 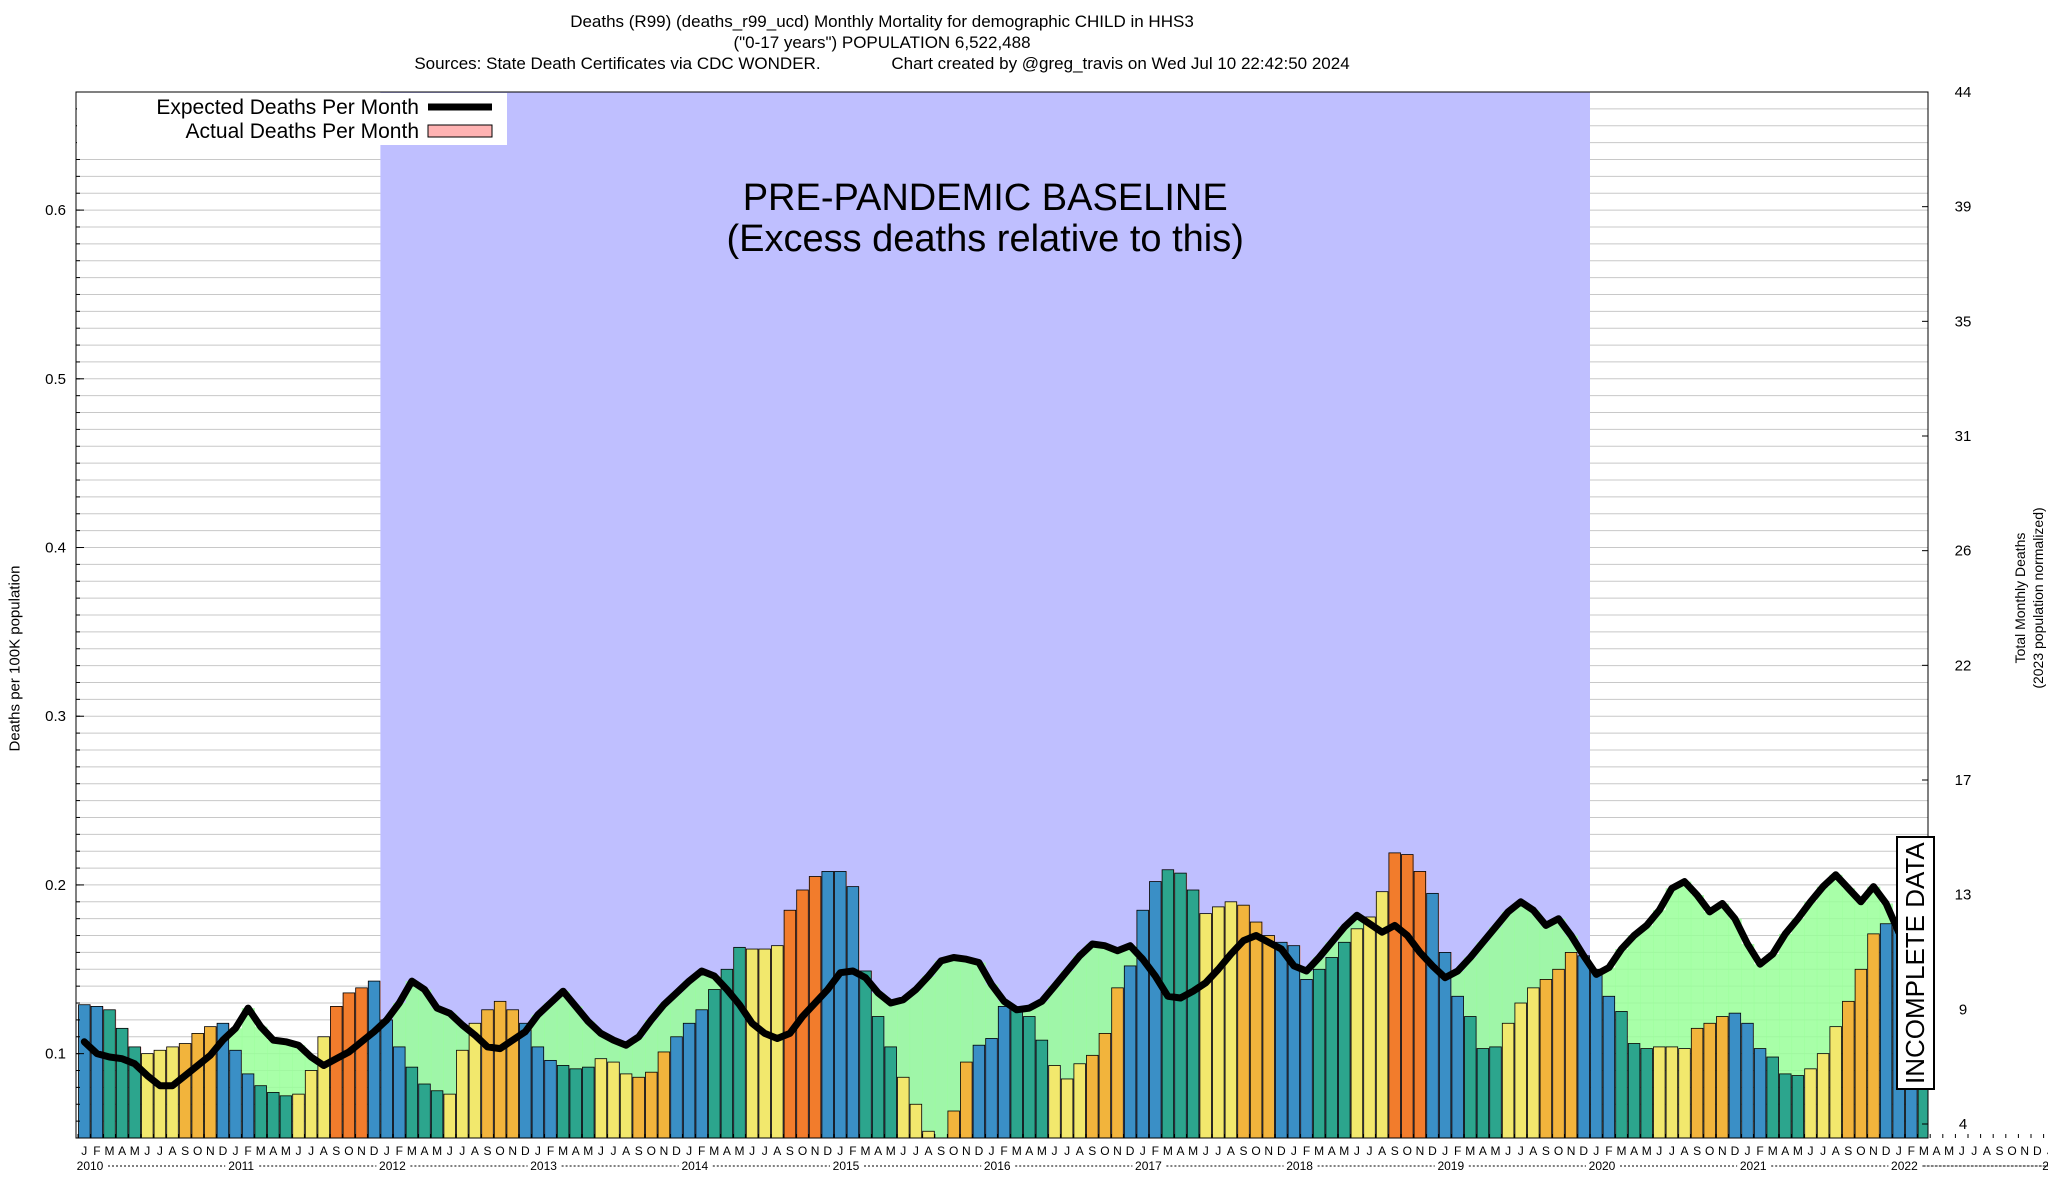 What do you see at coordinates (1299, 1166) in the screenshot?
I see `x-year-label: 2018` at bounding box center [1299, 1166].